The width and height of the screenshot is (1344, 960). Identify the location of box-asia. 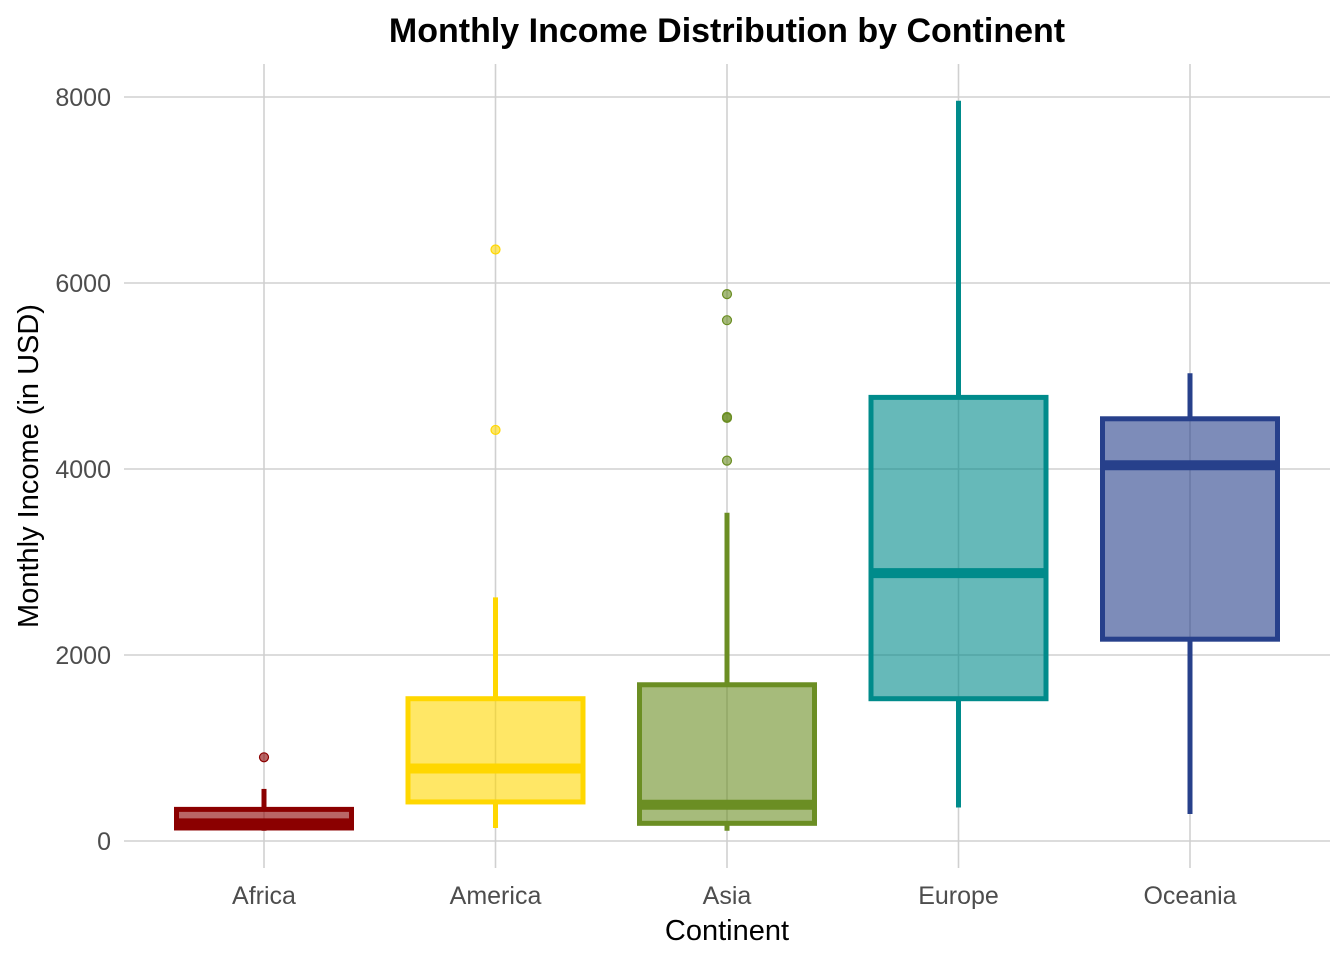
(727, 560).